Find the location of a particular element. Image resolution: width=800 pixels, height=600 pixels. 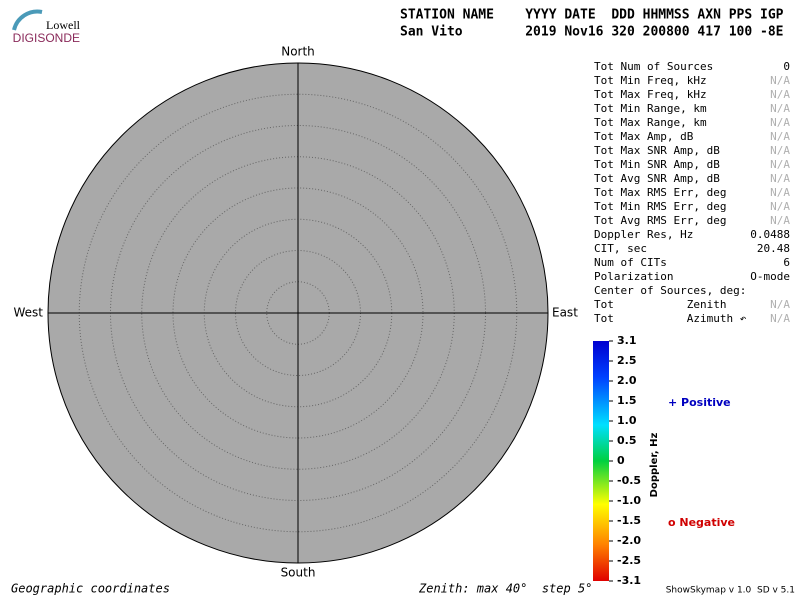

colorbar is located at coordinates (601, 461).